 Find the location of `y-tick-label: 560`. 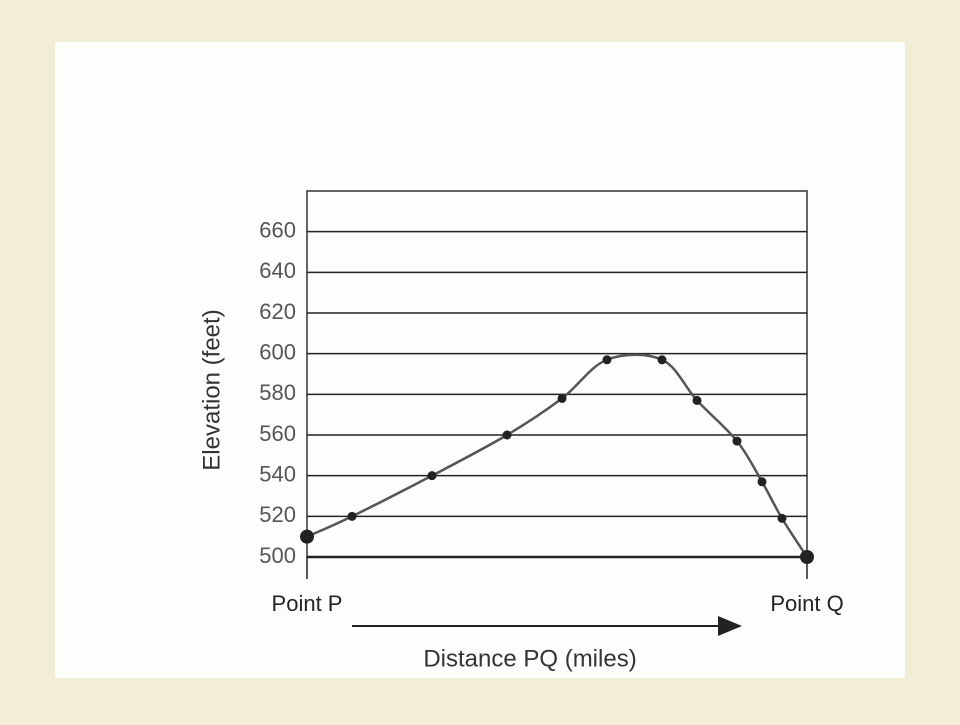

y-tick-label: 560 is located at coordinates (277, 433).